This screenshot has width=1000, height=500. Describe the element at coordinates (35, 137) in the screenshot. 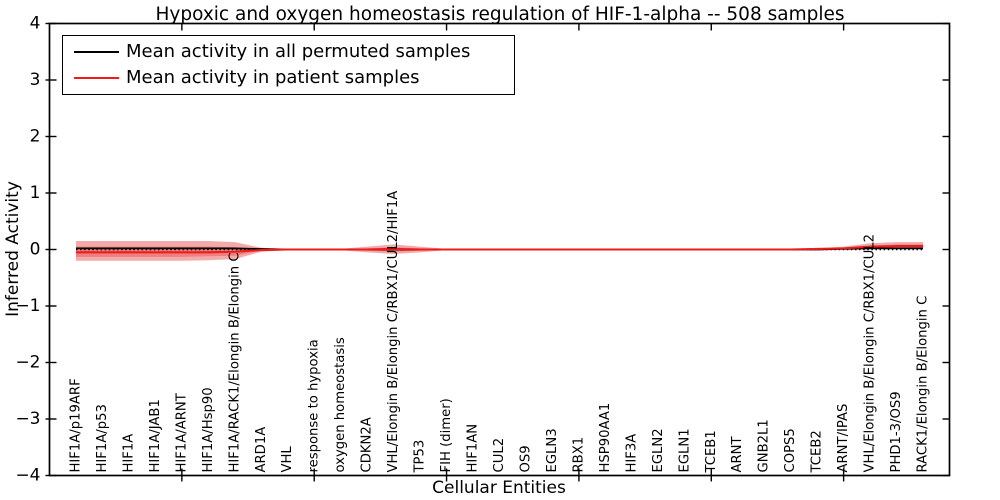

I see `y-tick-label: 2` at that location.